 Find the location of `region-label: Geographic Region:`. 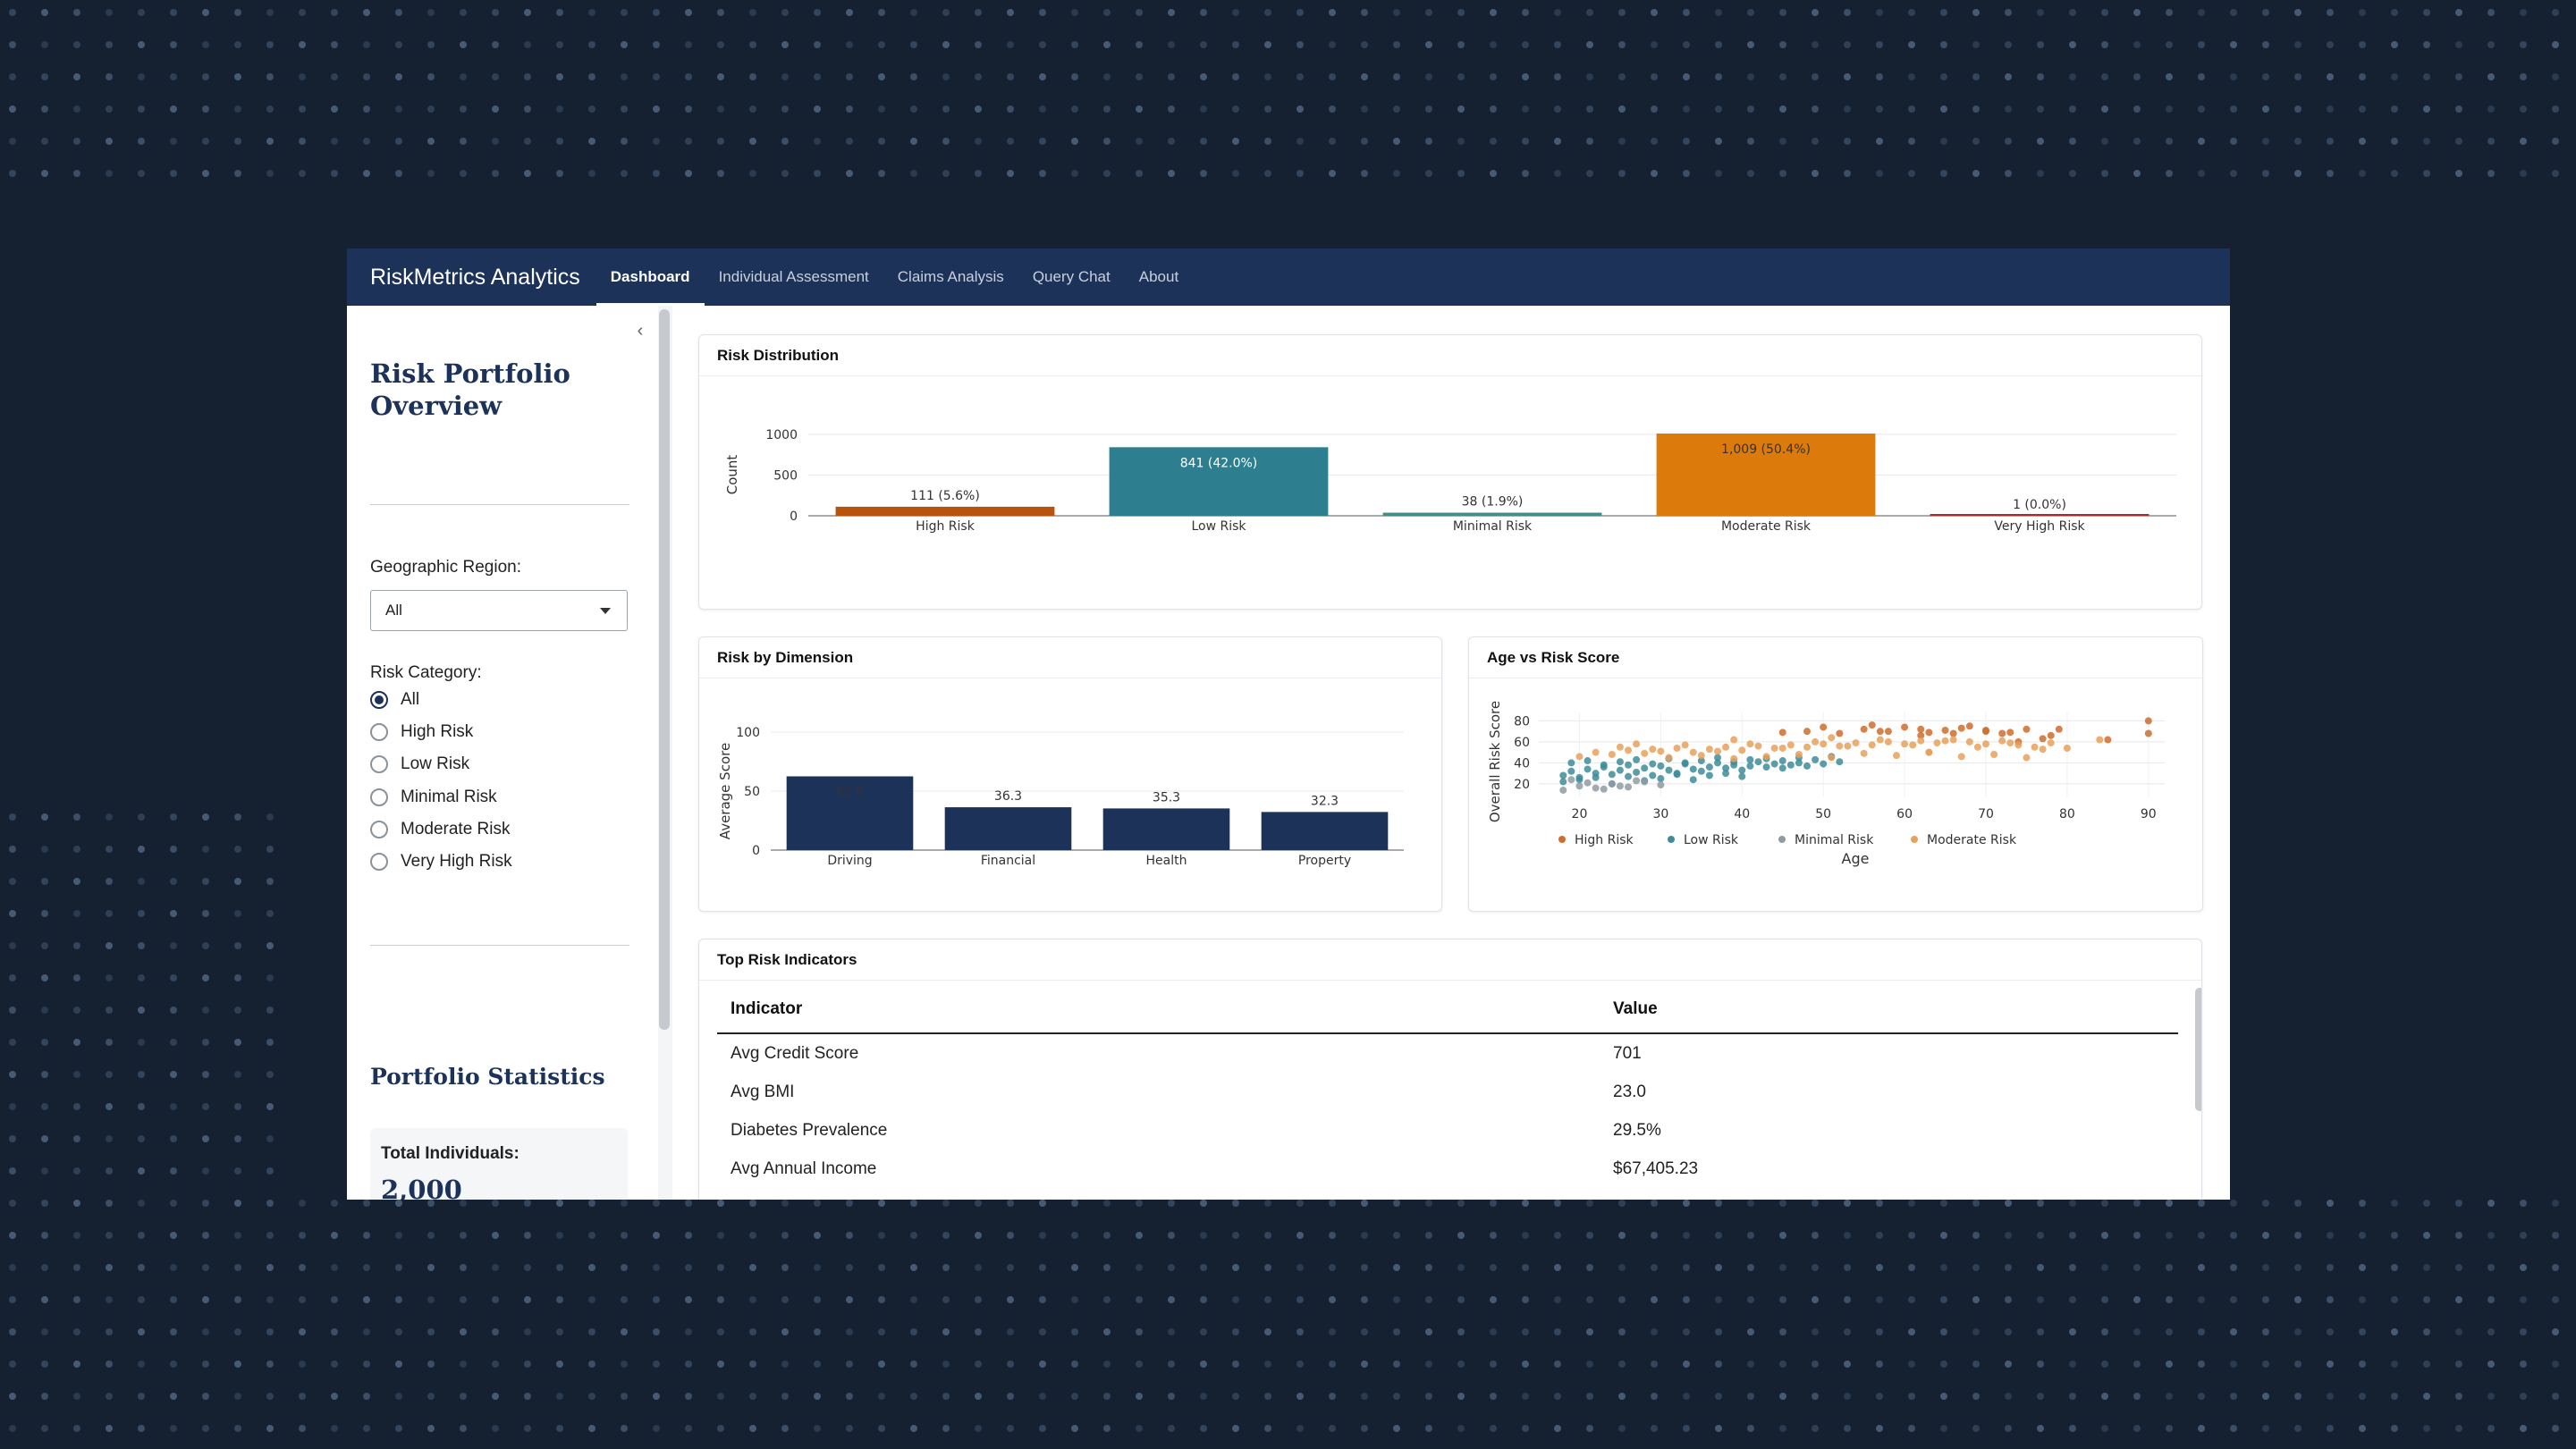

region-label: Geographic Region: is located at coordinates (445, 567).